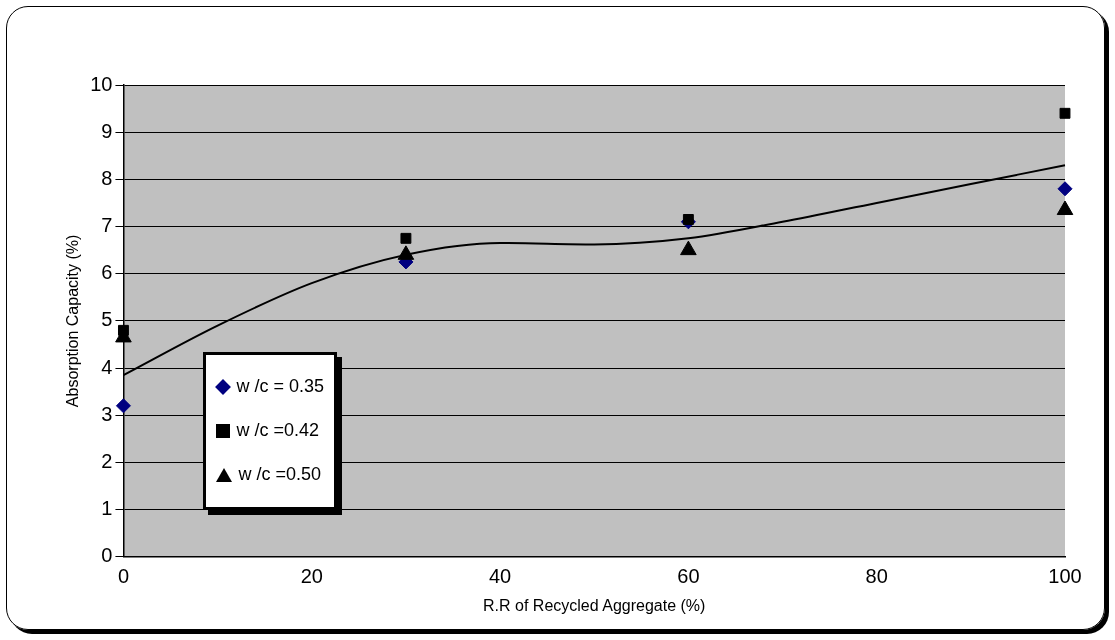 Image resolution: width=1115 pixels, height=640 pixels. What do you see at coordinates (107, 508) in the screenshot?
I see `y-tick-label: 1` at bounding box center [107, 508].